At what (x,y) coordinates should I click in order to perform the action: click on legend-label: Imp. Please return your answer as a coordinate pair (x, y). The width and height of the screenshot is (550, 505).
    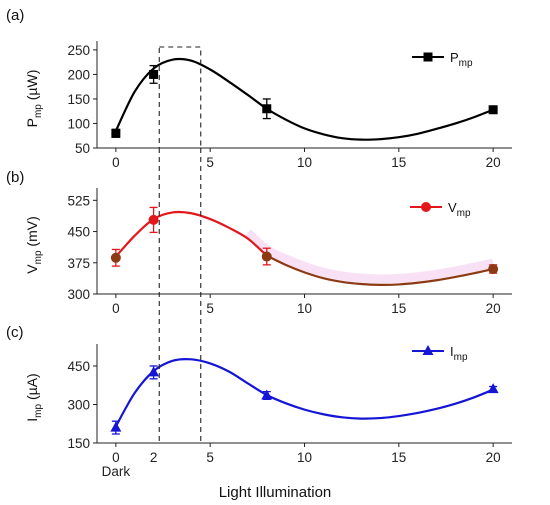
    Looking at the image, I should click on (459, 353).